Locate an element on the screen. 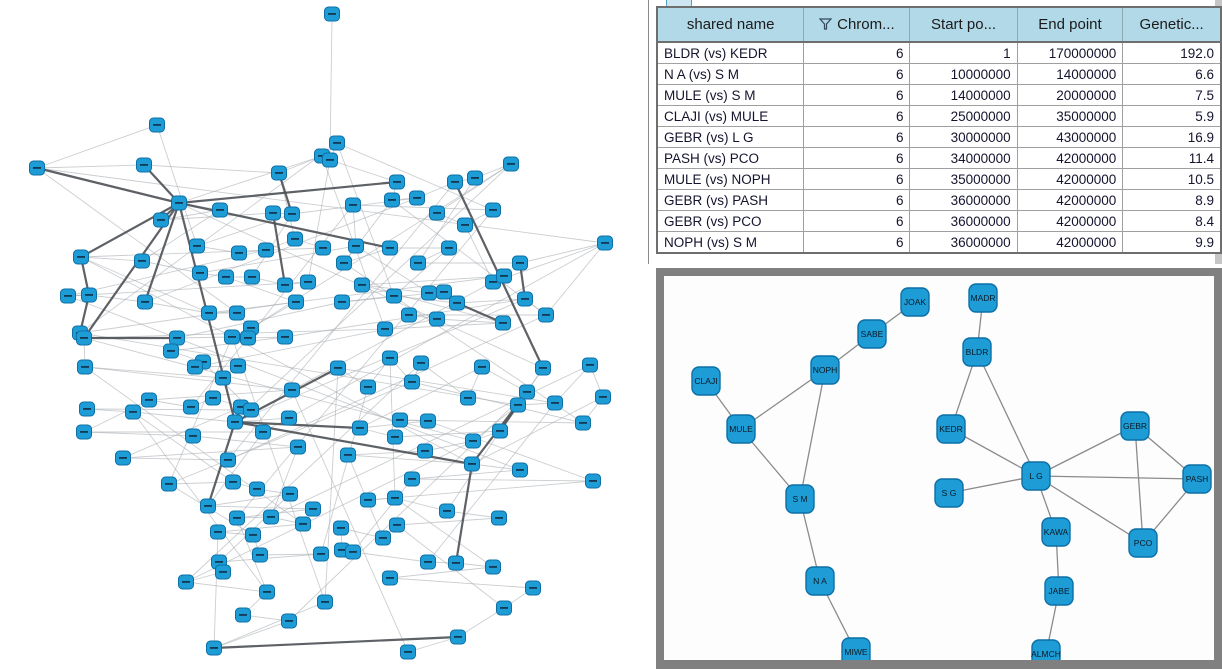 This screenshot has width=1222, height=669. detail-node-gebr: GEBR is located at coordinates (1135, 426).